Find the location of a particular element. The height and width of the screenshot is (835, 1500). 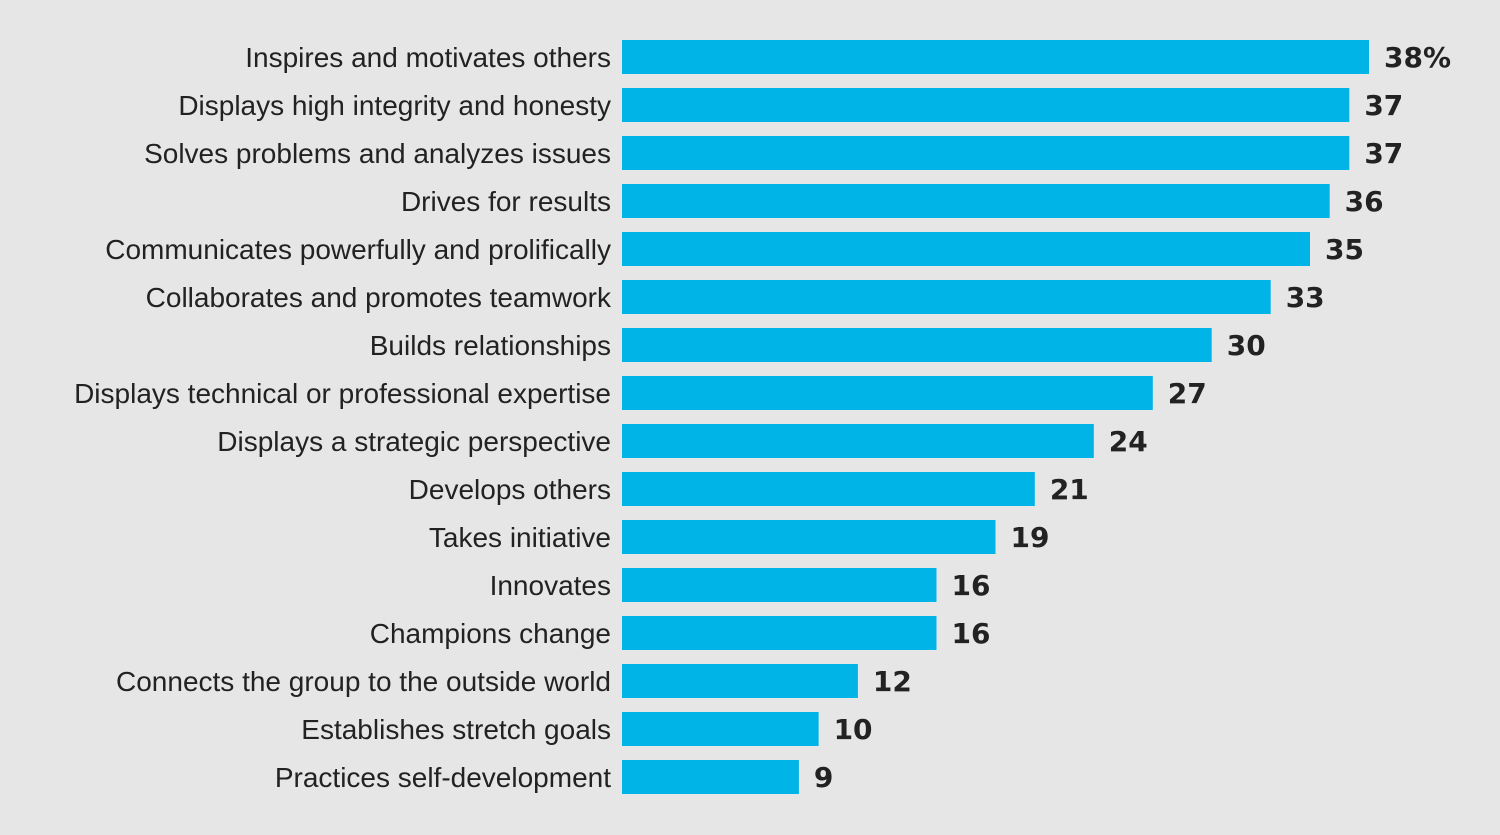

category-label: Builds relationships is located at coordinates (490, 345).